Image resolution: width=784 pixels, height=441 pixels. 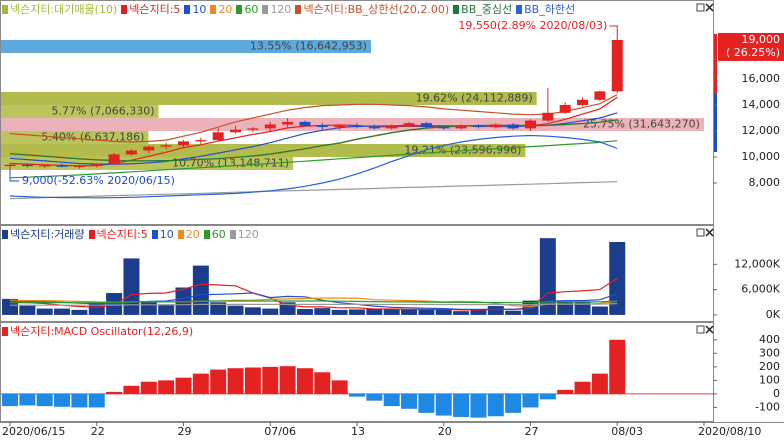 I want to click on y-tick-label: 12,000K, so click(x=757, y=263).